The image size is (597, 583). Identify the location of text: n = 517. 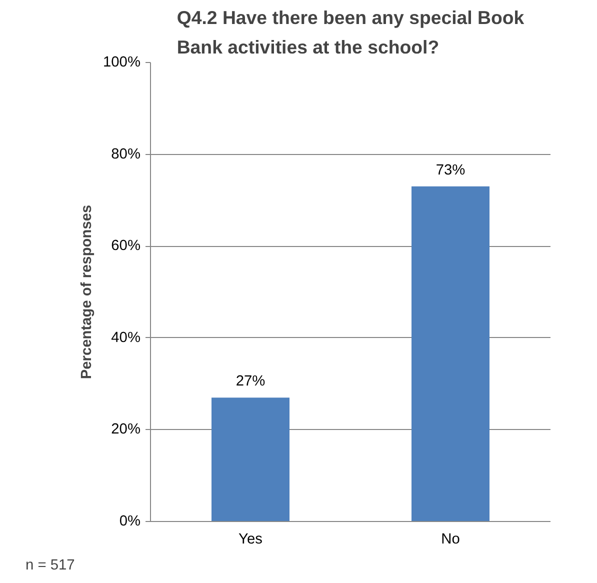
(50, 566).